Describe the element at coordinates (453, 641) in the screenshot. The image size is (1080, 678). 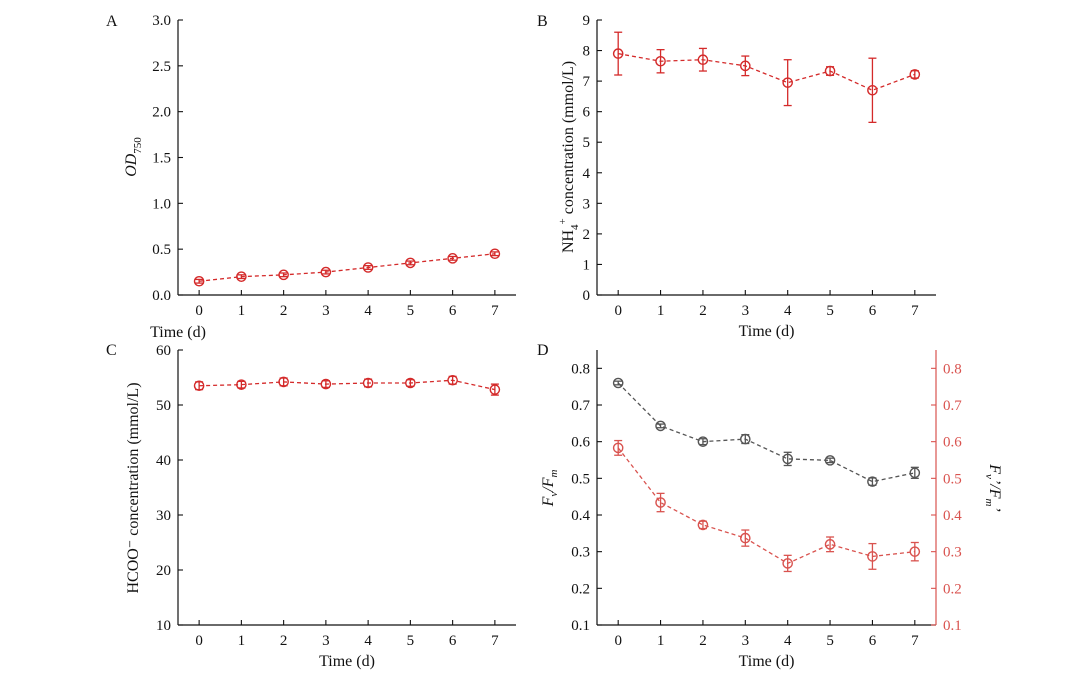
I see `panel-c-x-tick-label: 6` at that location.